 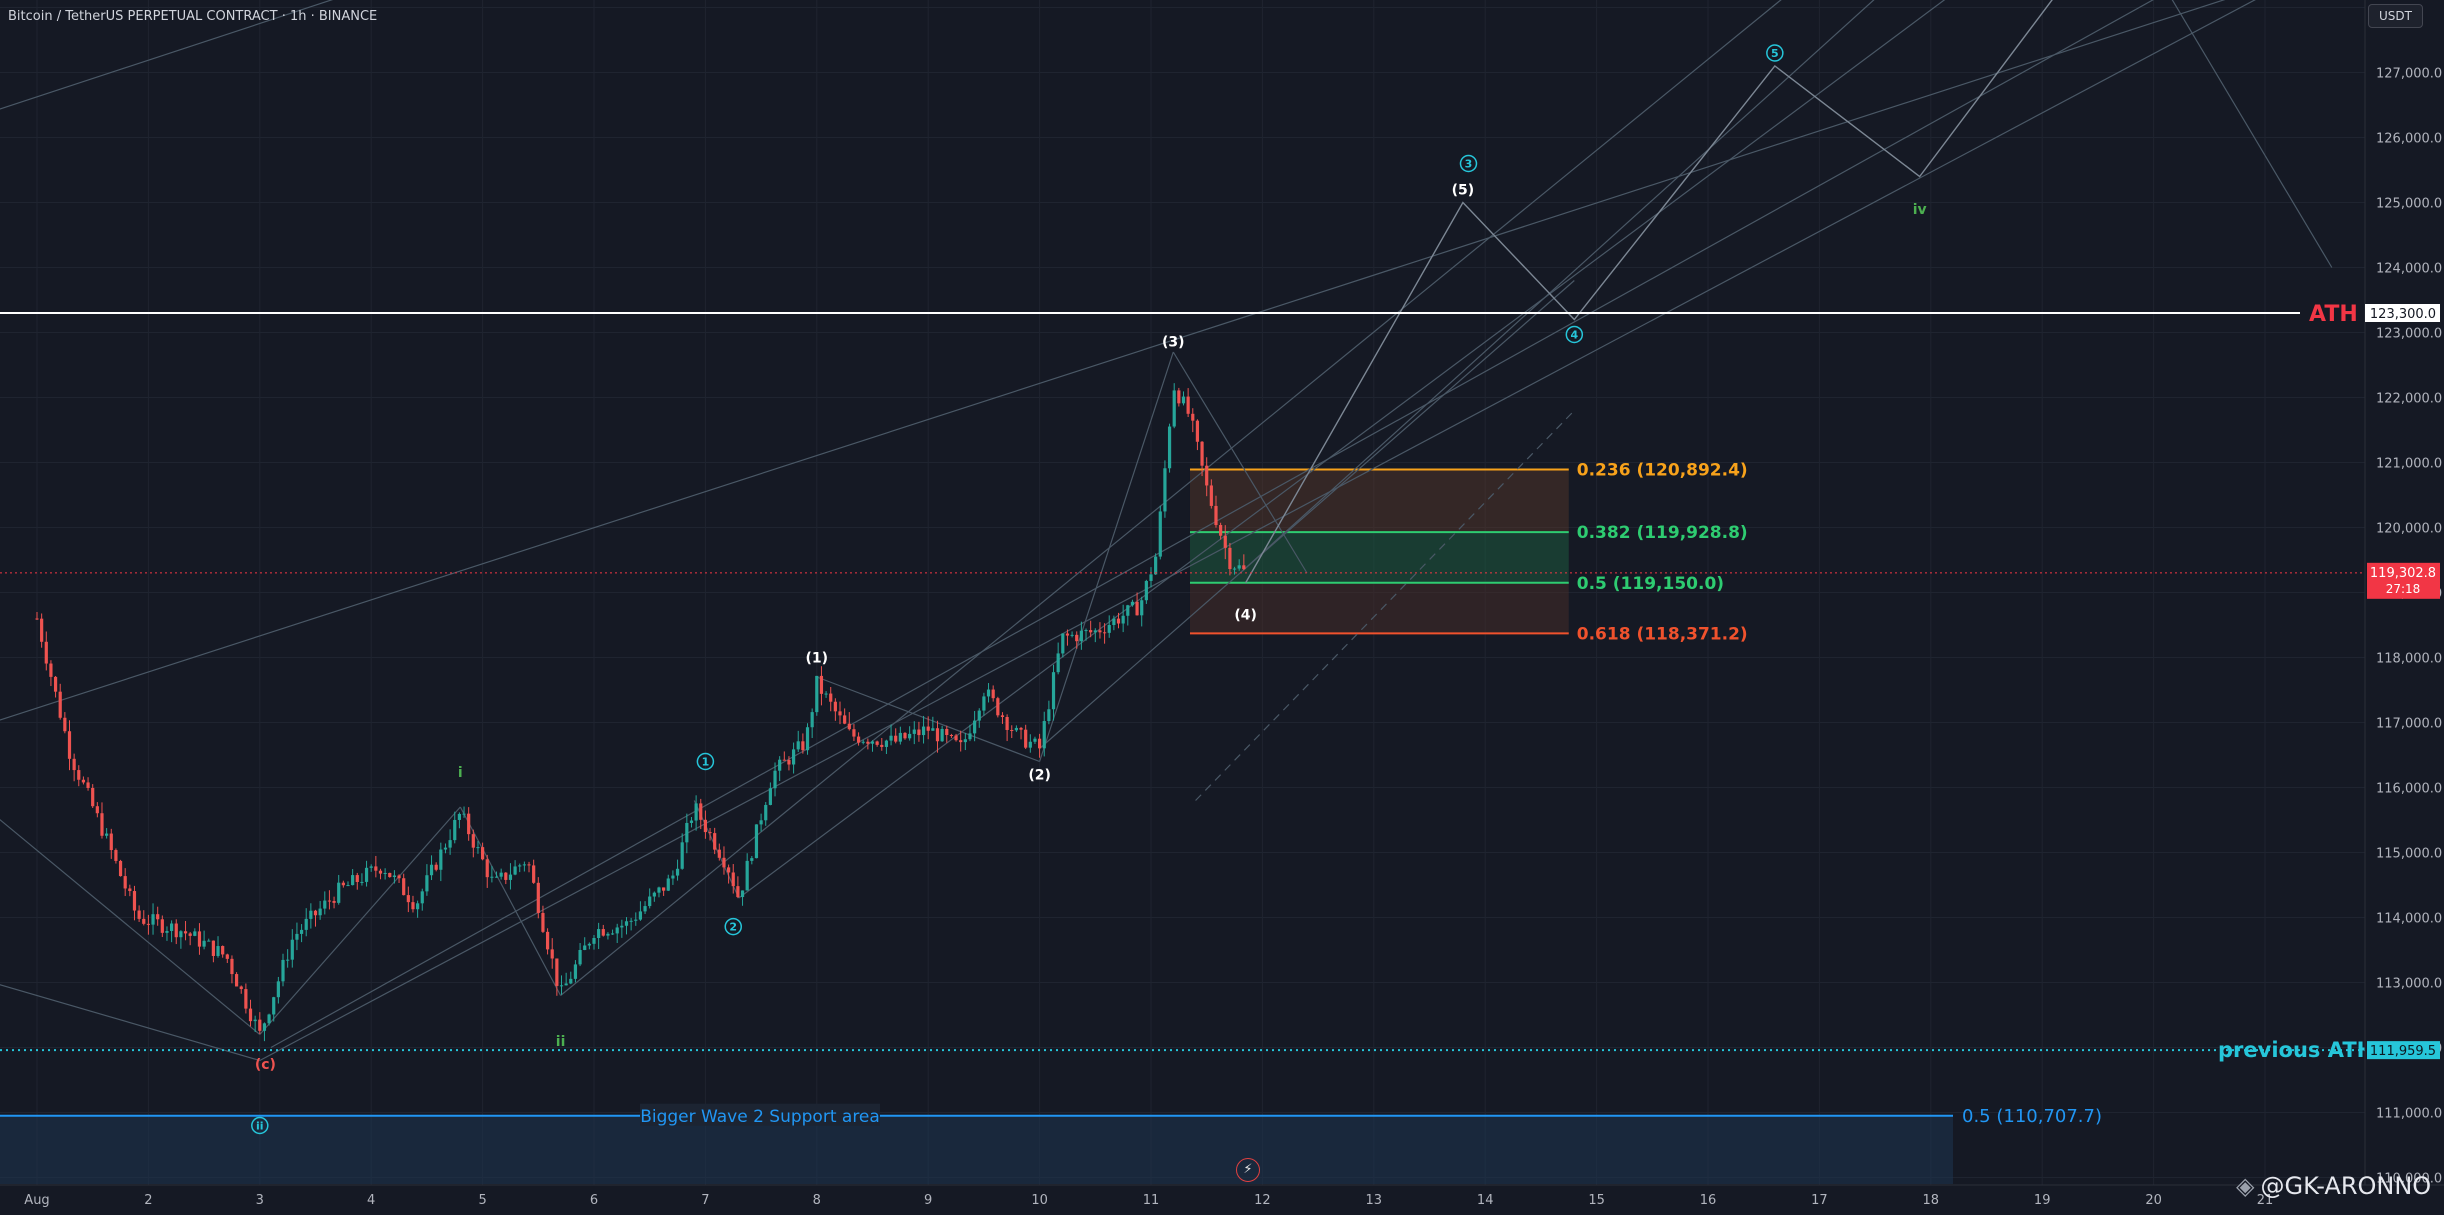 I want to click on x-tick-label: 8, so click(x=817, y=1200).